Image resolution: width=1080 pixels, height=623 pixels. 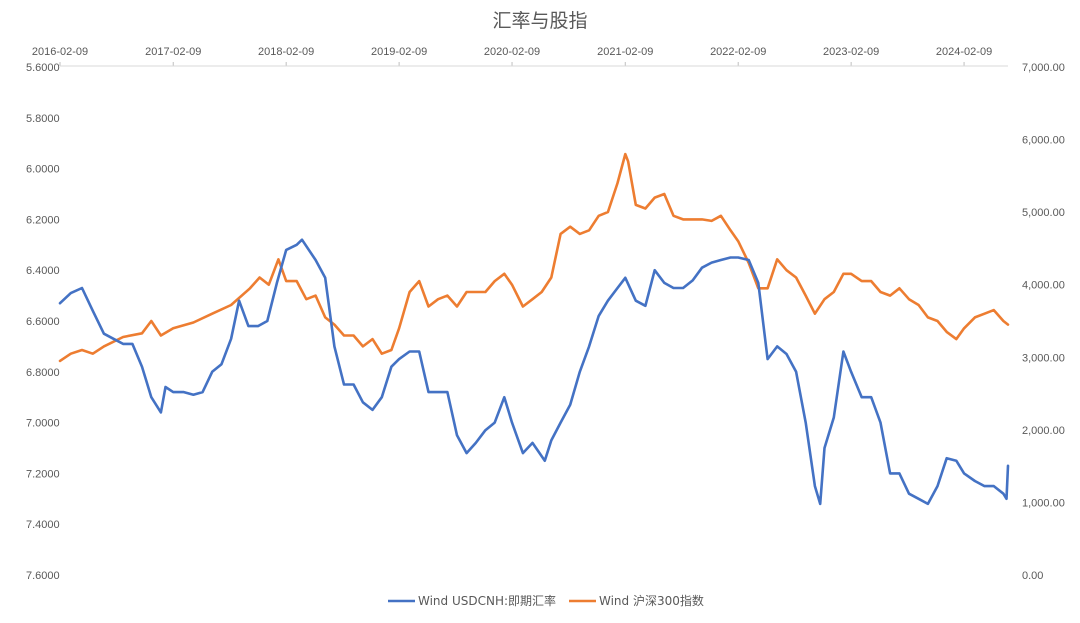 I want to click on right-tick-label: 5,000.00, so click(x=1043, y=213).